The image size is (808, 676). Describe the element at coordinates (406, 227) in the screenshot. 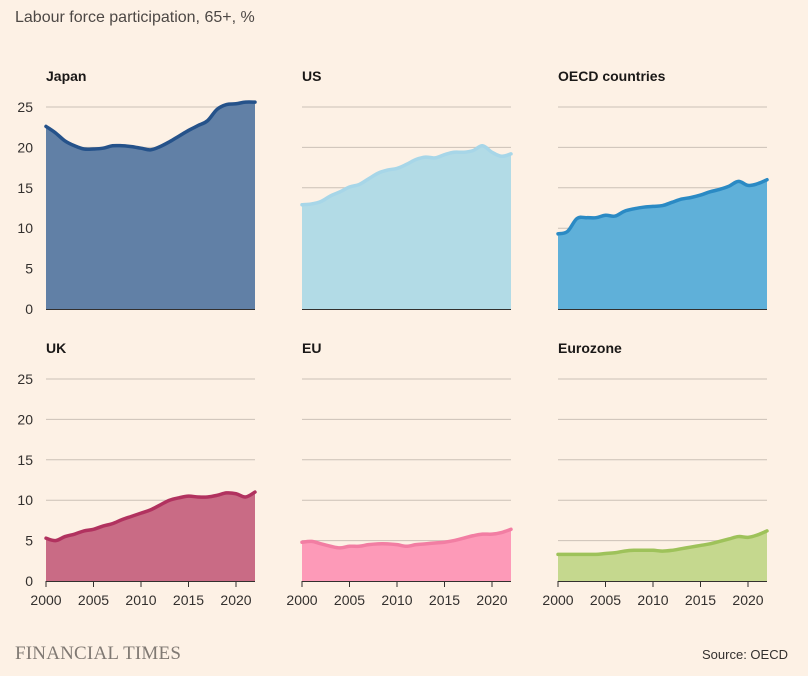

I see `area-us` at that location.